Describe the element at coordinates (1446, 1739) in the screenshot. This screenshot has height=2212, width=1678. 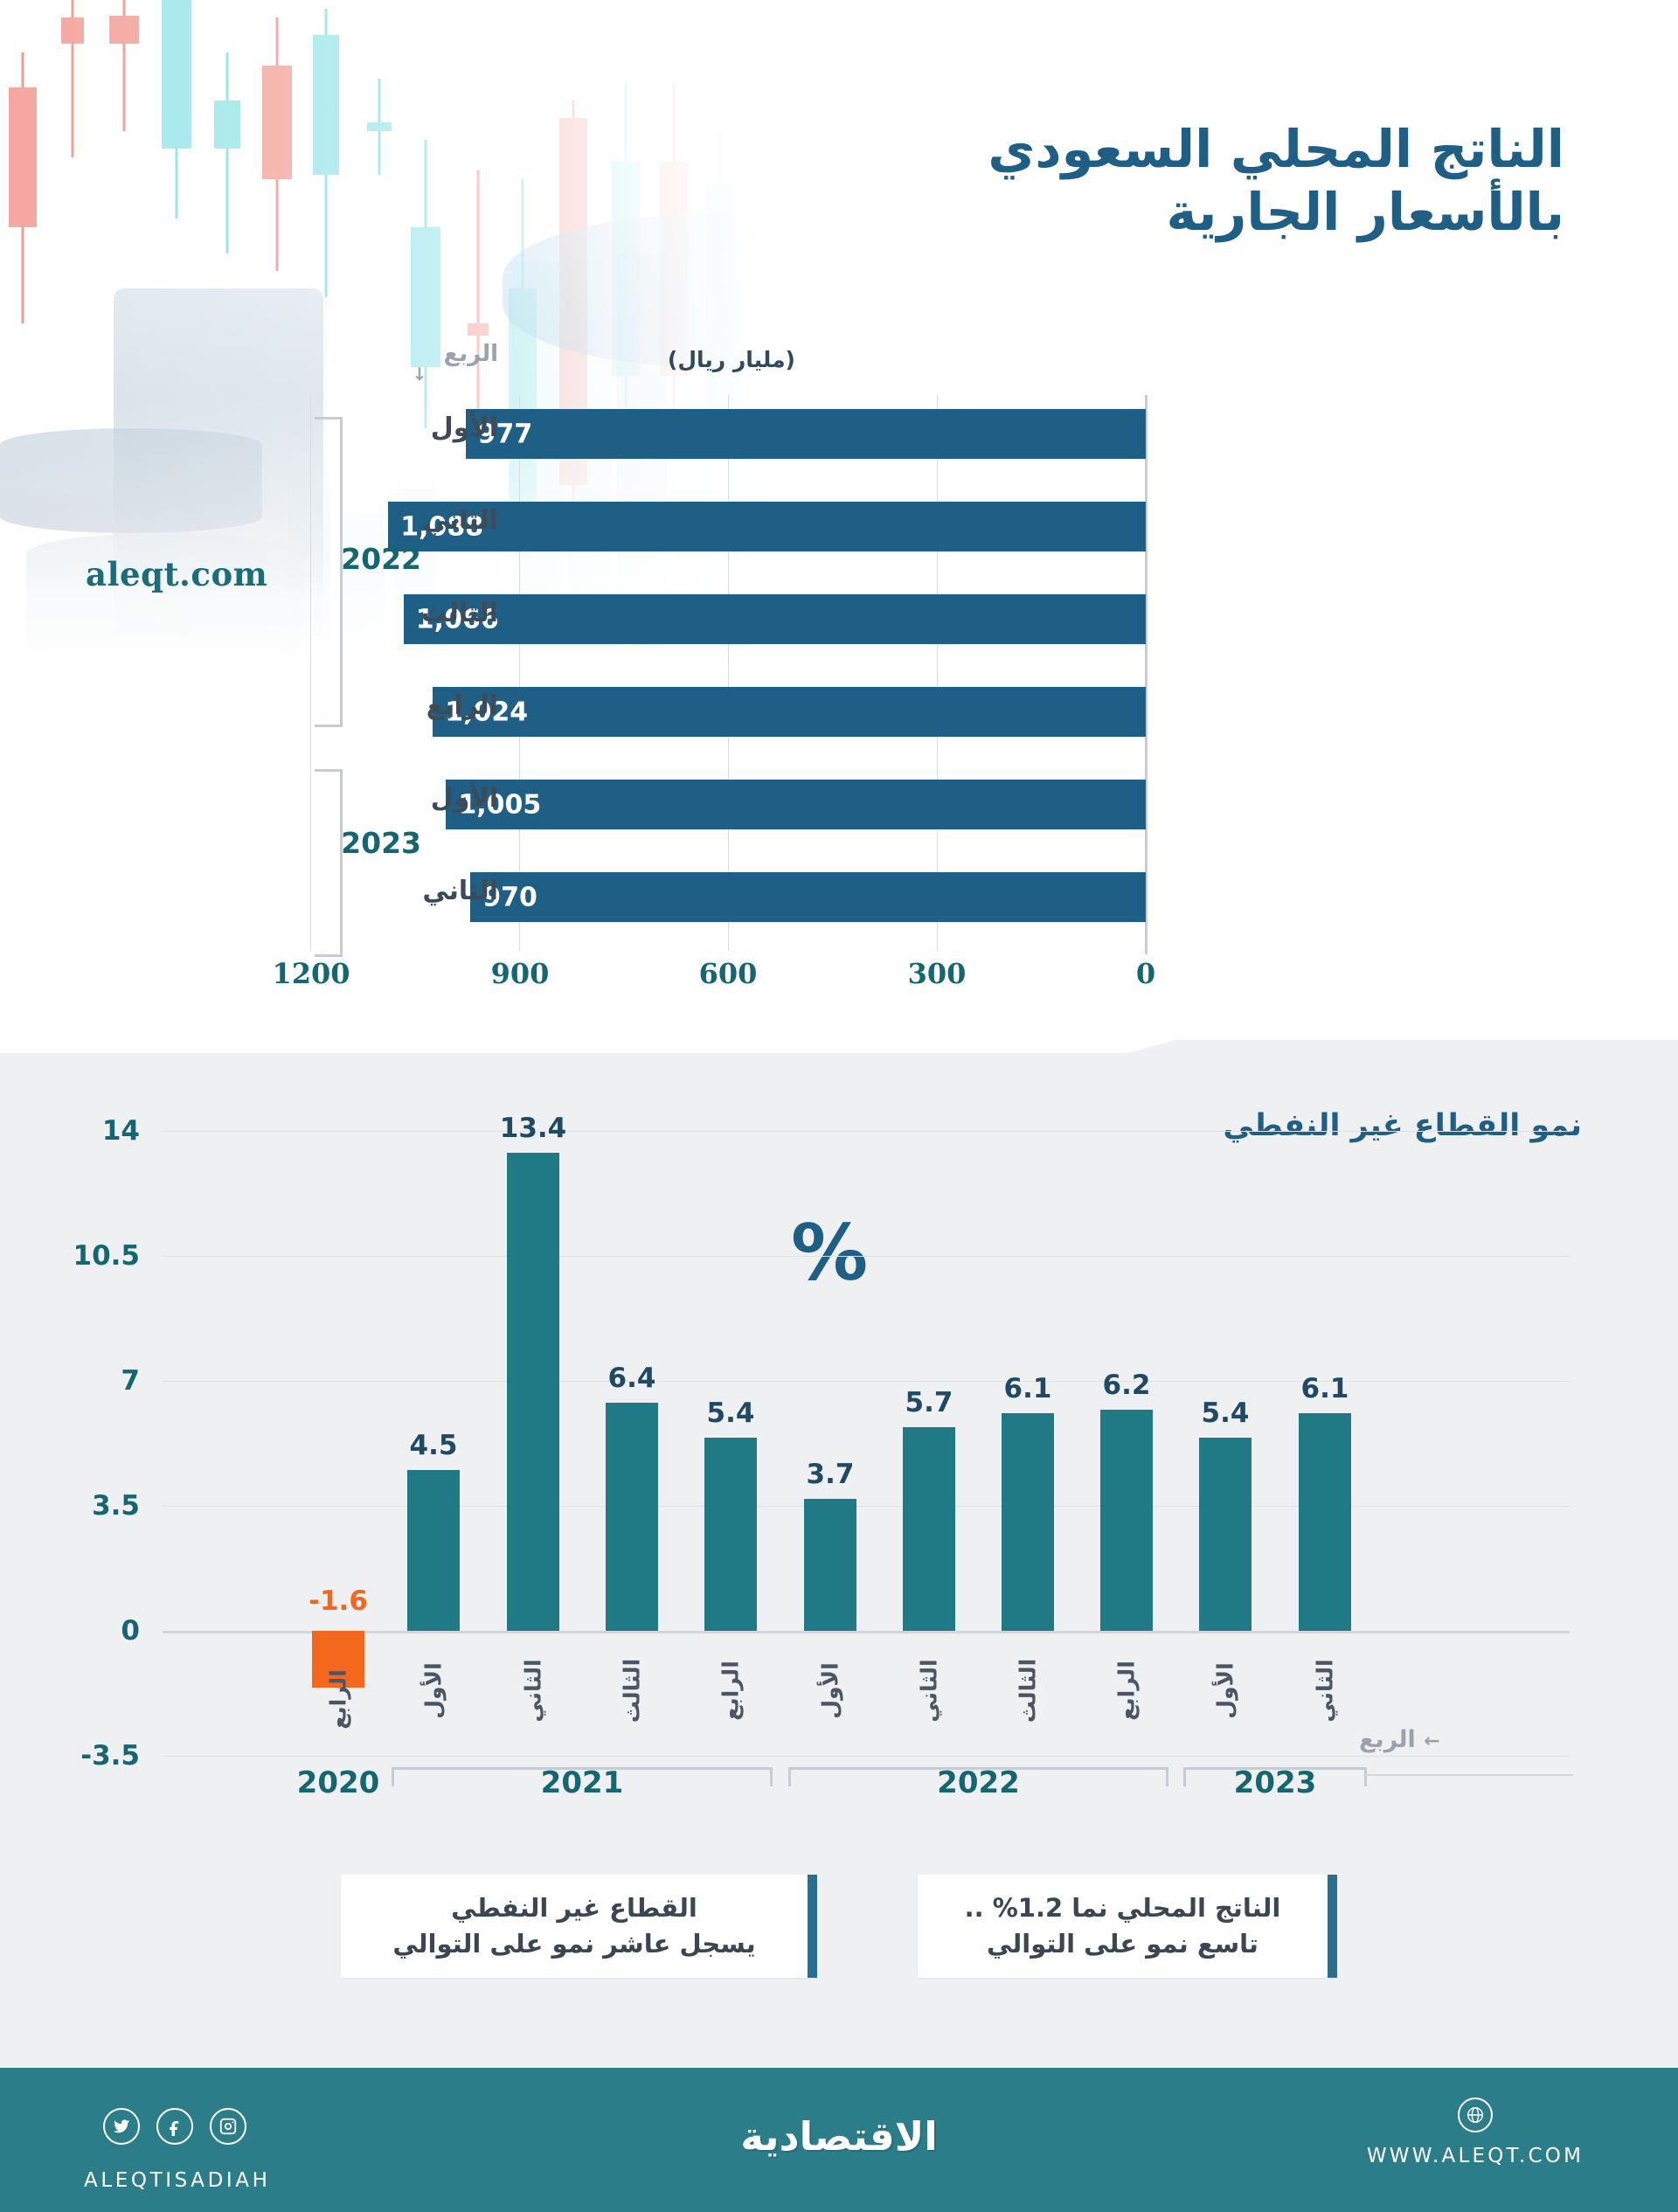
I see `chart2-quarter-header: ← الربع` at that location.